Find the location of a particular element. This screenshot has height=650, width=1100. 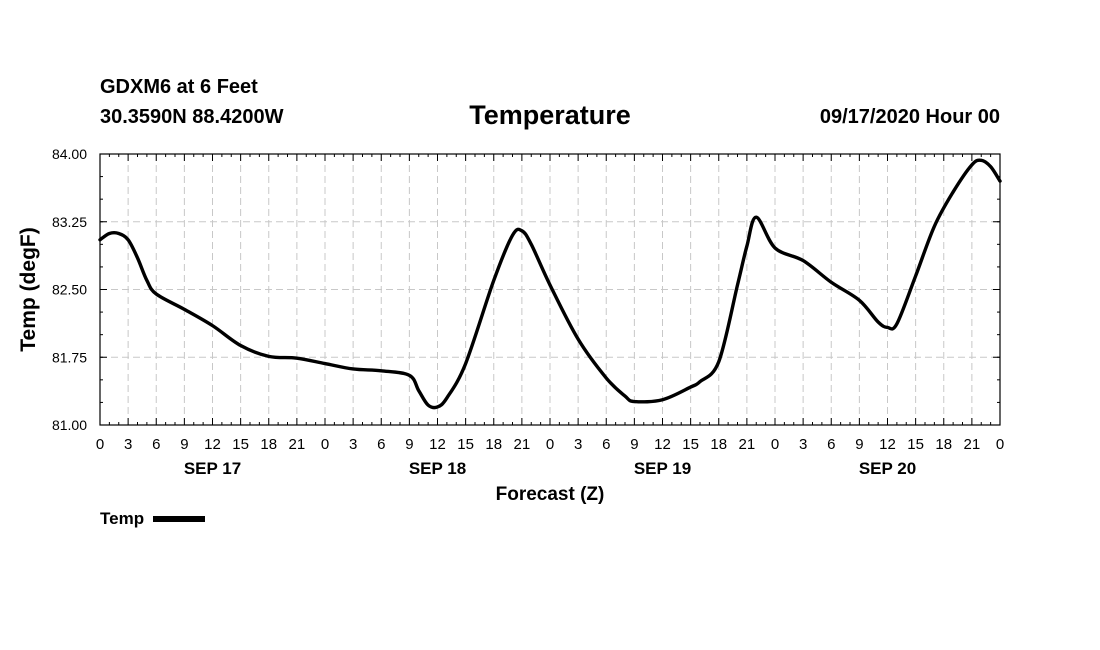

day-label: SEP 19 is located at coordinates (662, 468).